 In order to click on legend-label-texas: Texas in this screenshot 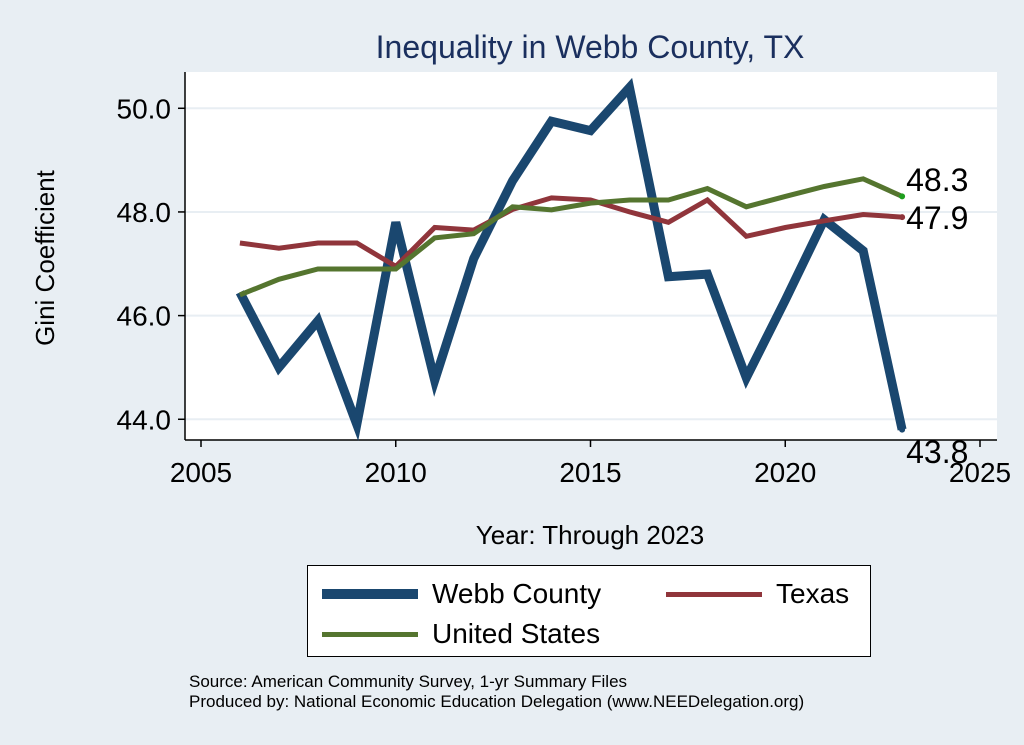, I will do `click(813, 593)`.